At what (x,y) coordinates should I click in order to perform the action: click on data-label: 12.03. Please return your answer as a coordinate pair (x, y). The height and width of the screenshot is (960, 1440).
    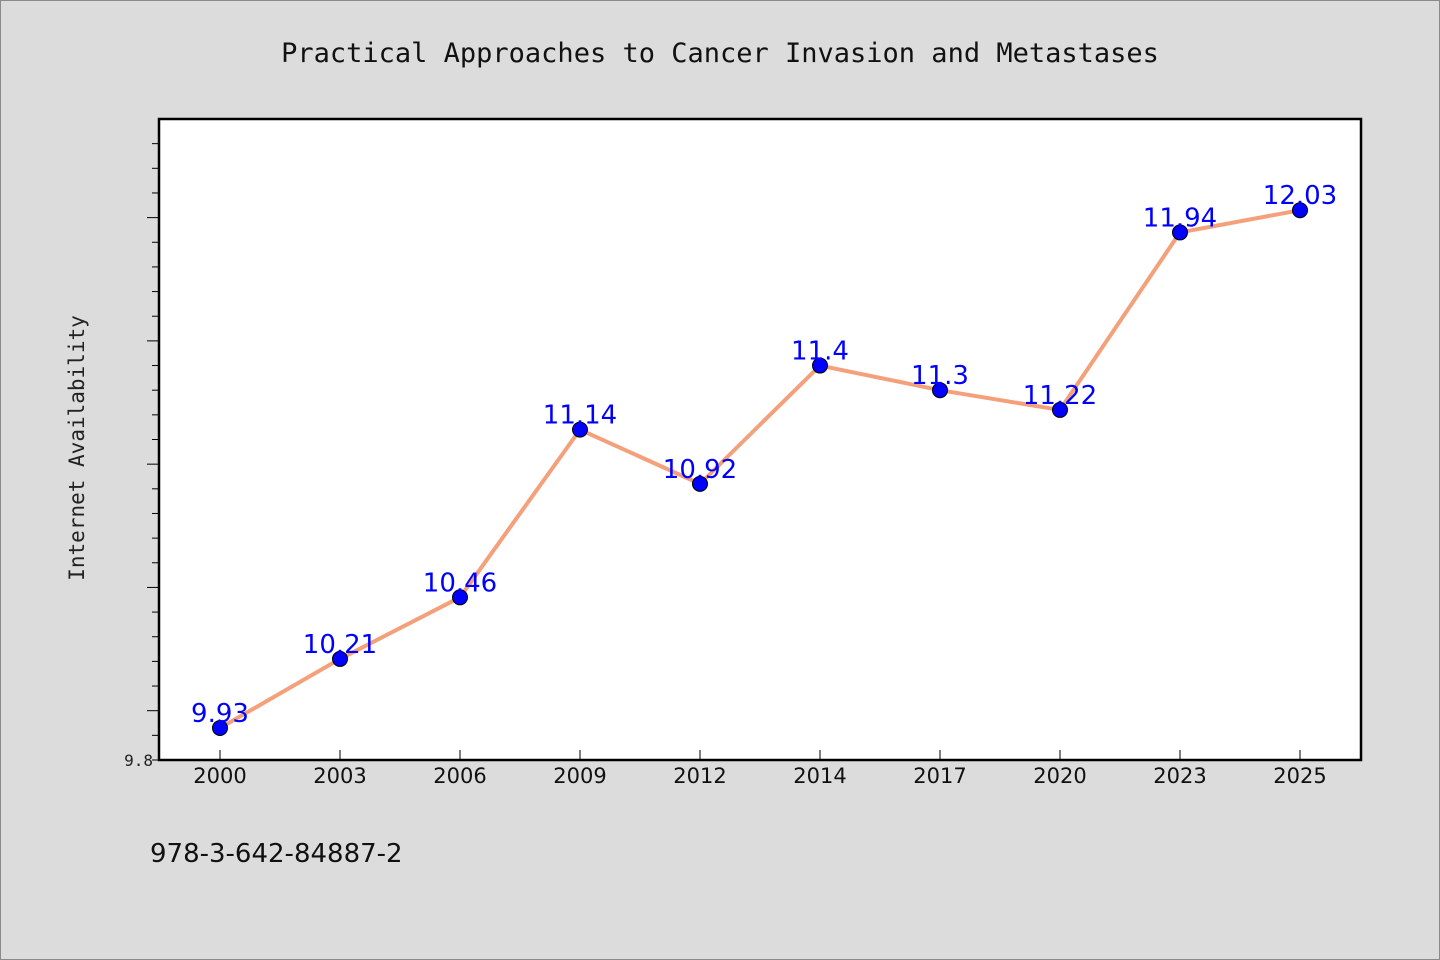
    Looking at the image, I should click on (1300, 196).